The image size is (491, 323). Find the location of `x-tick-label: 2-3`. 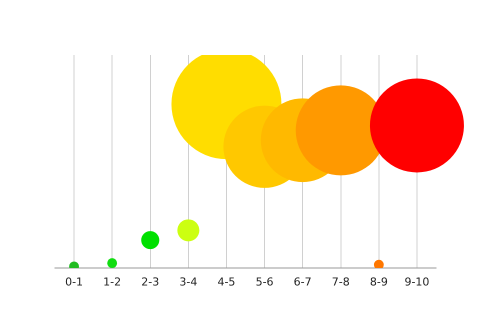

x-tick-label: 2-3 is located at coordinates (150, 281).